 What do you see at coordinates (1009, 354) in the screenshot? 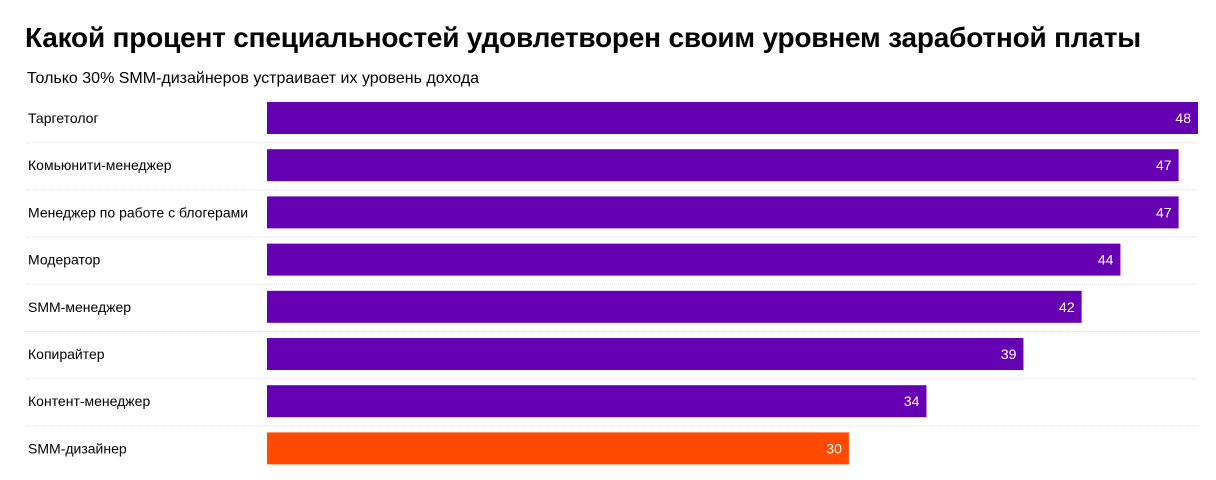
I see `value-label: 39` at bounding box center [1009, 354].